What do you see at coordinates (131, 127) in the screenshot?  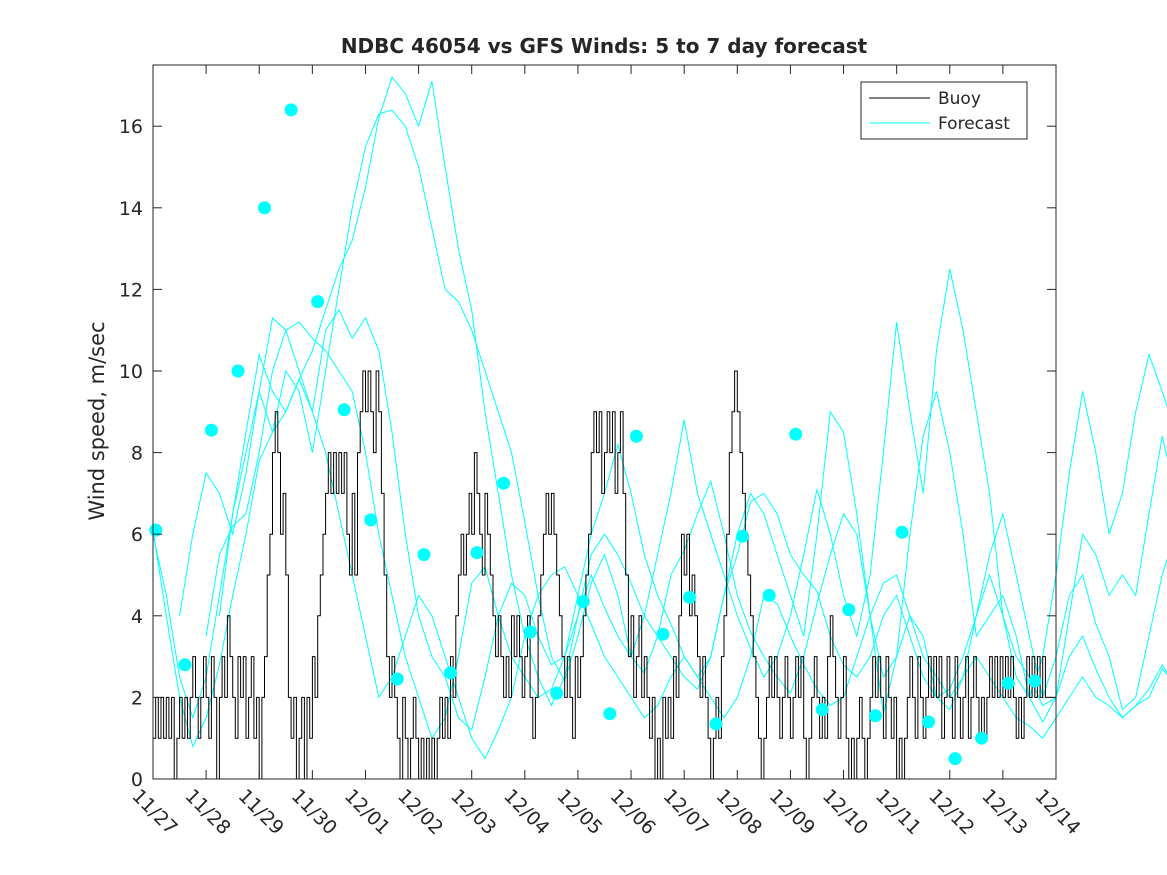 I see `y-tick-label: 16` at bounding box center [131, 127].